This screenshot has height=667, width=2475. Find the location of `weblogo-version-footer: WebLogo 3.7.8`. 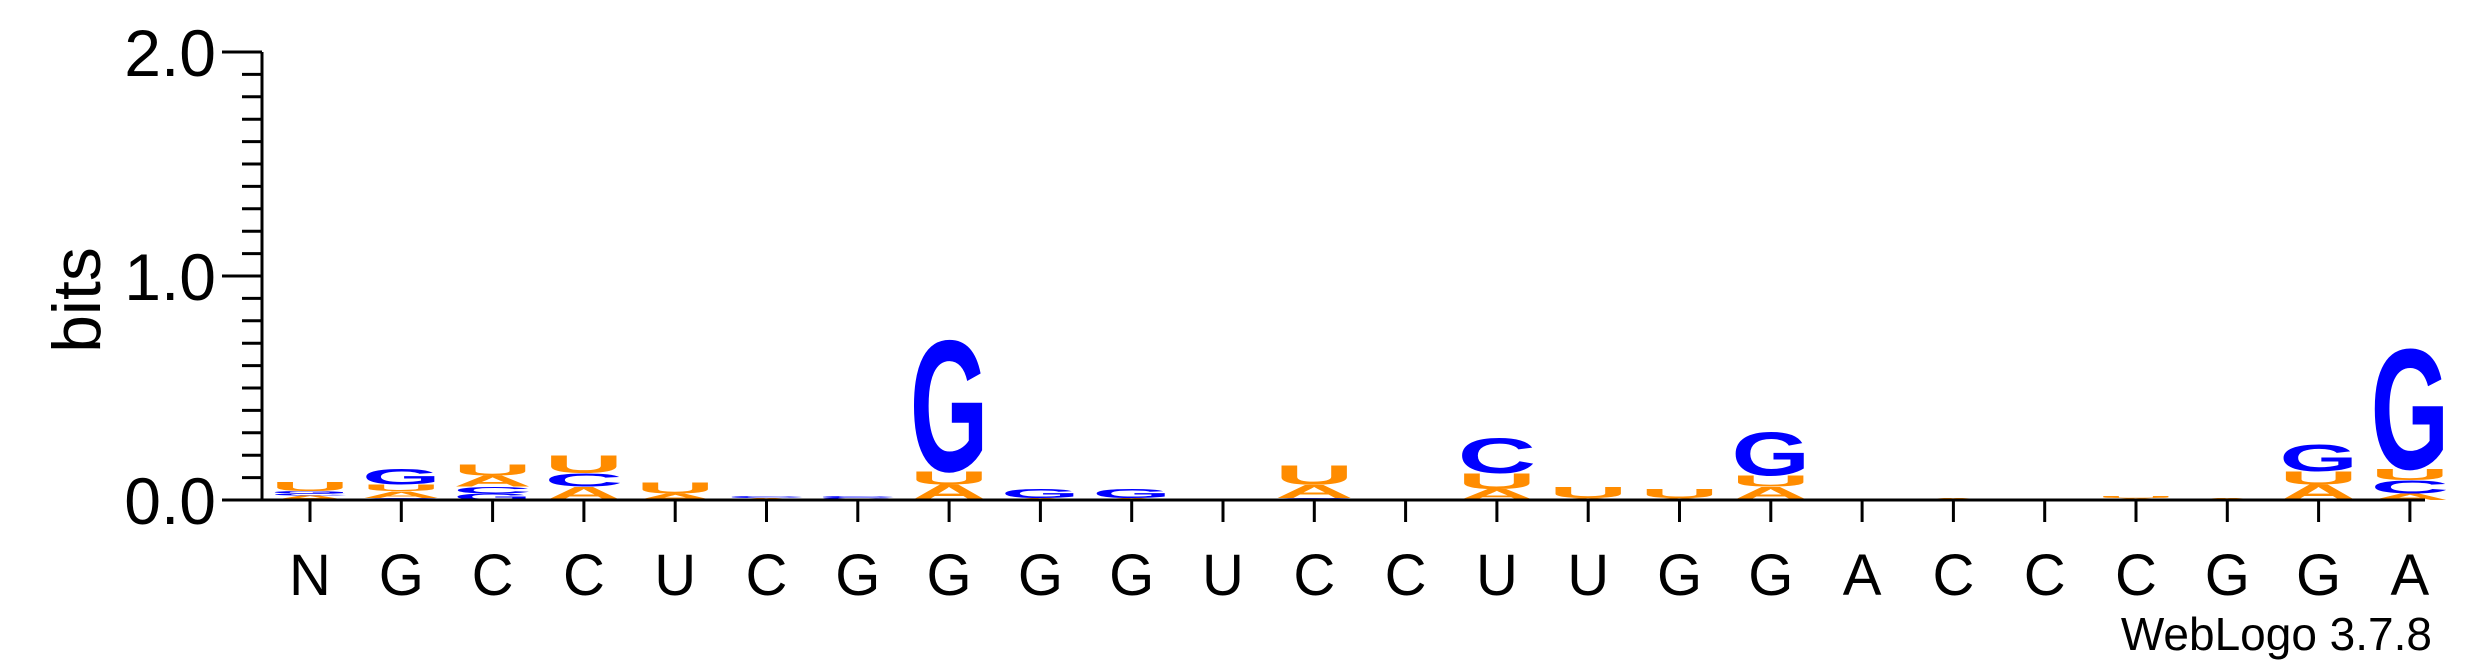

weblogo-version-footer: WebLogo 3.7.8 is located at coordinates (2276, 634).